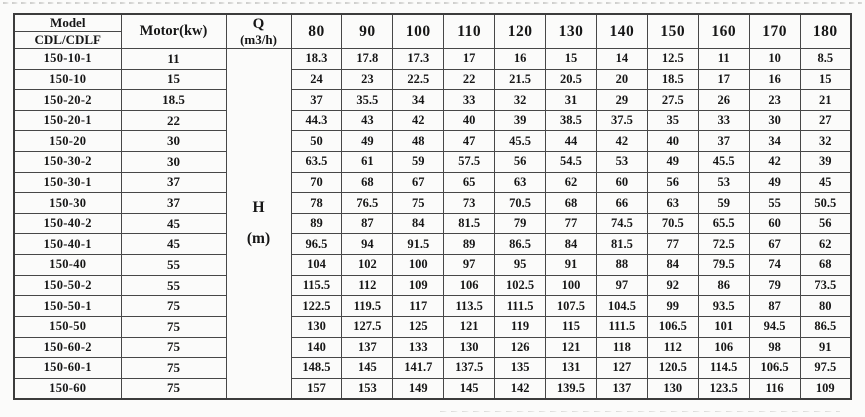  Describe the element at coordinates (316, 59) in the screenshot. I see `head-value-cell: 18.3` at that location.